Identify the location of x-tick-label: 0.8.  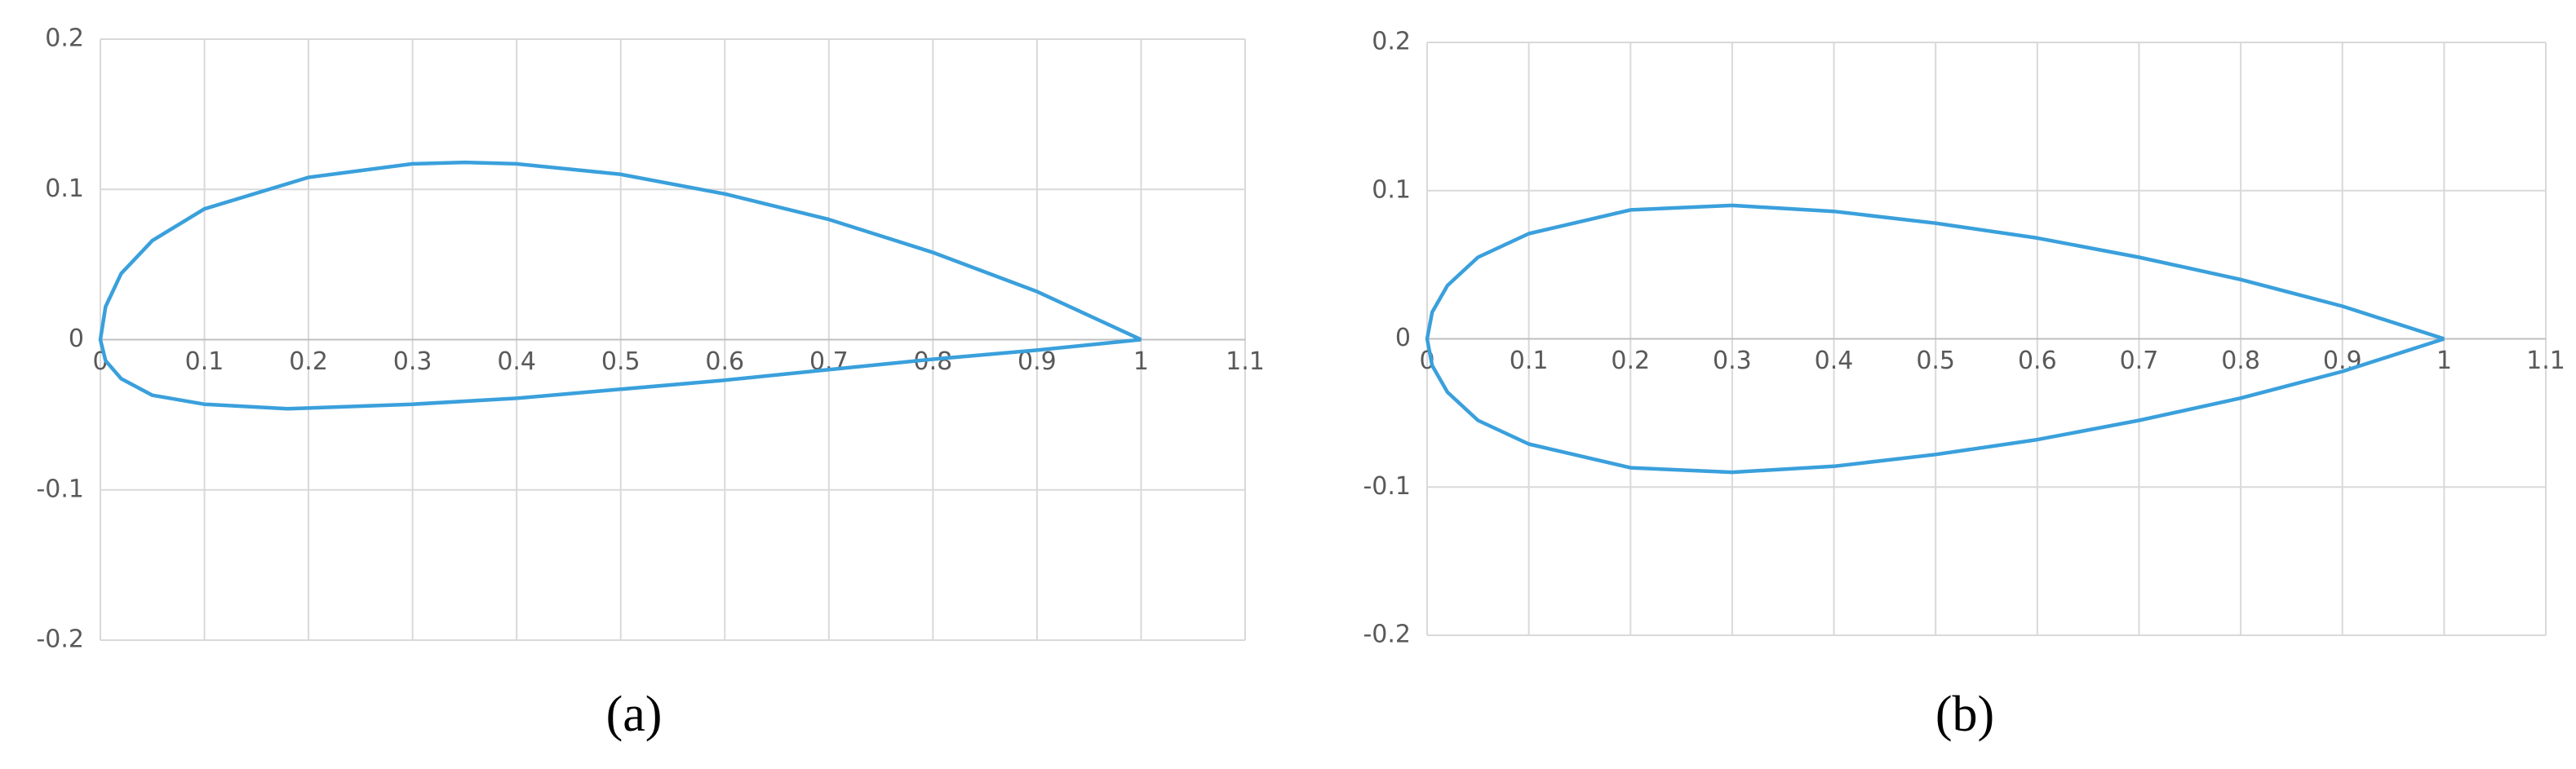
(2240, 361).